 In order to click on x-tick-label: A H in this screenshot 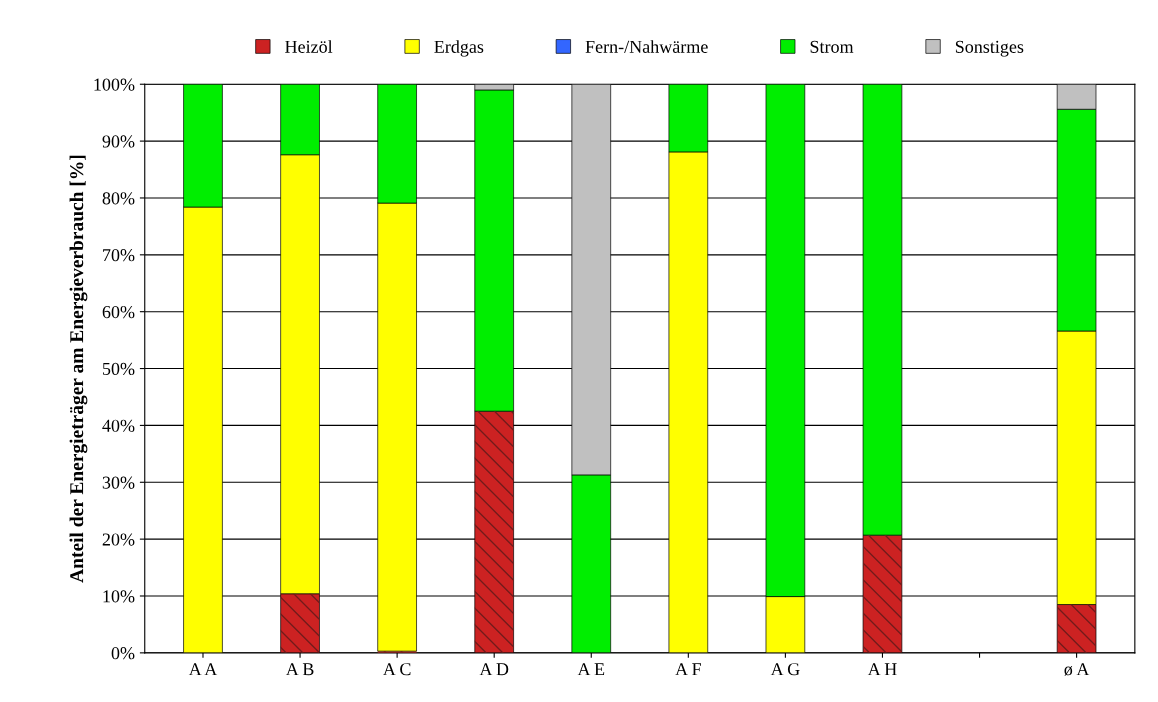, I will do `click(882, 669)`.